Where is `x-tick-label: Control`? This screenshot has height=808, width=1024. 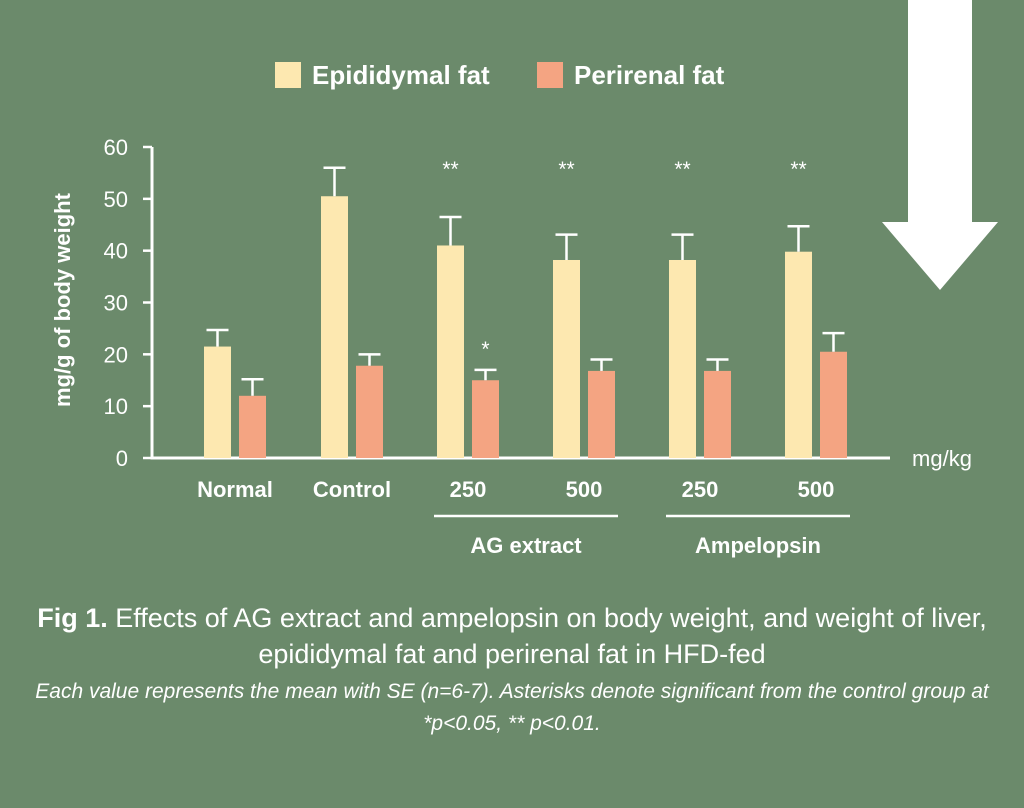
x-tick-label: Control is located at coordinates (352, 489).